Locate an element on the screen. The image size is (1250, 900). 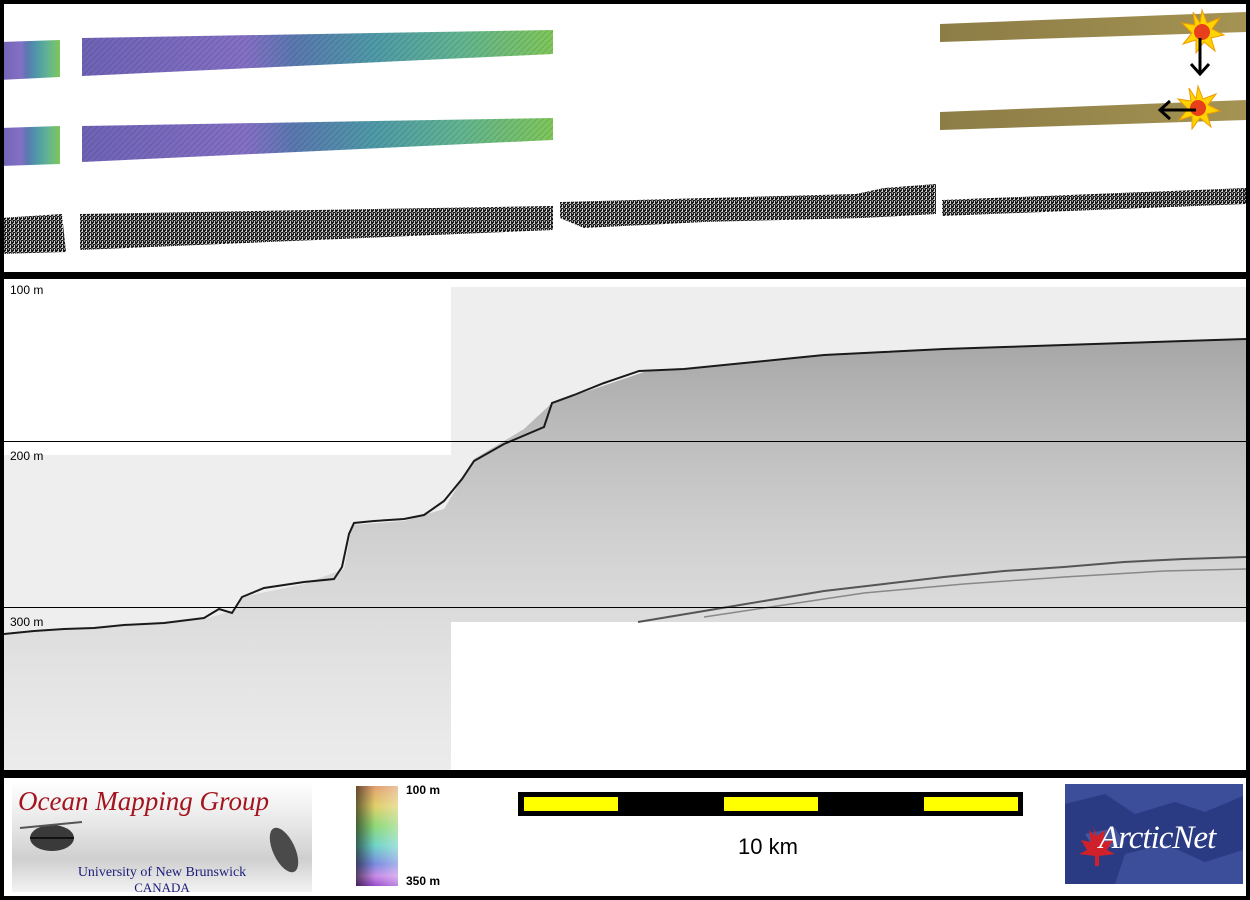
logo-university: University of New Brunswick is located at coordinates (162, 872).